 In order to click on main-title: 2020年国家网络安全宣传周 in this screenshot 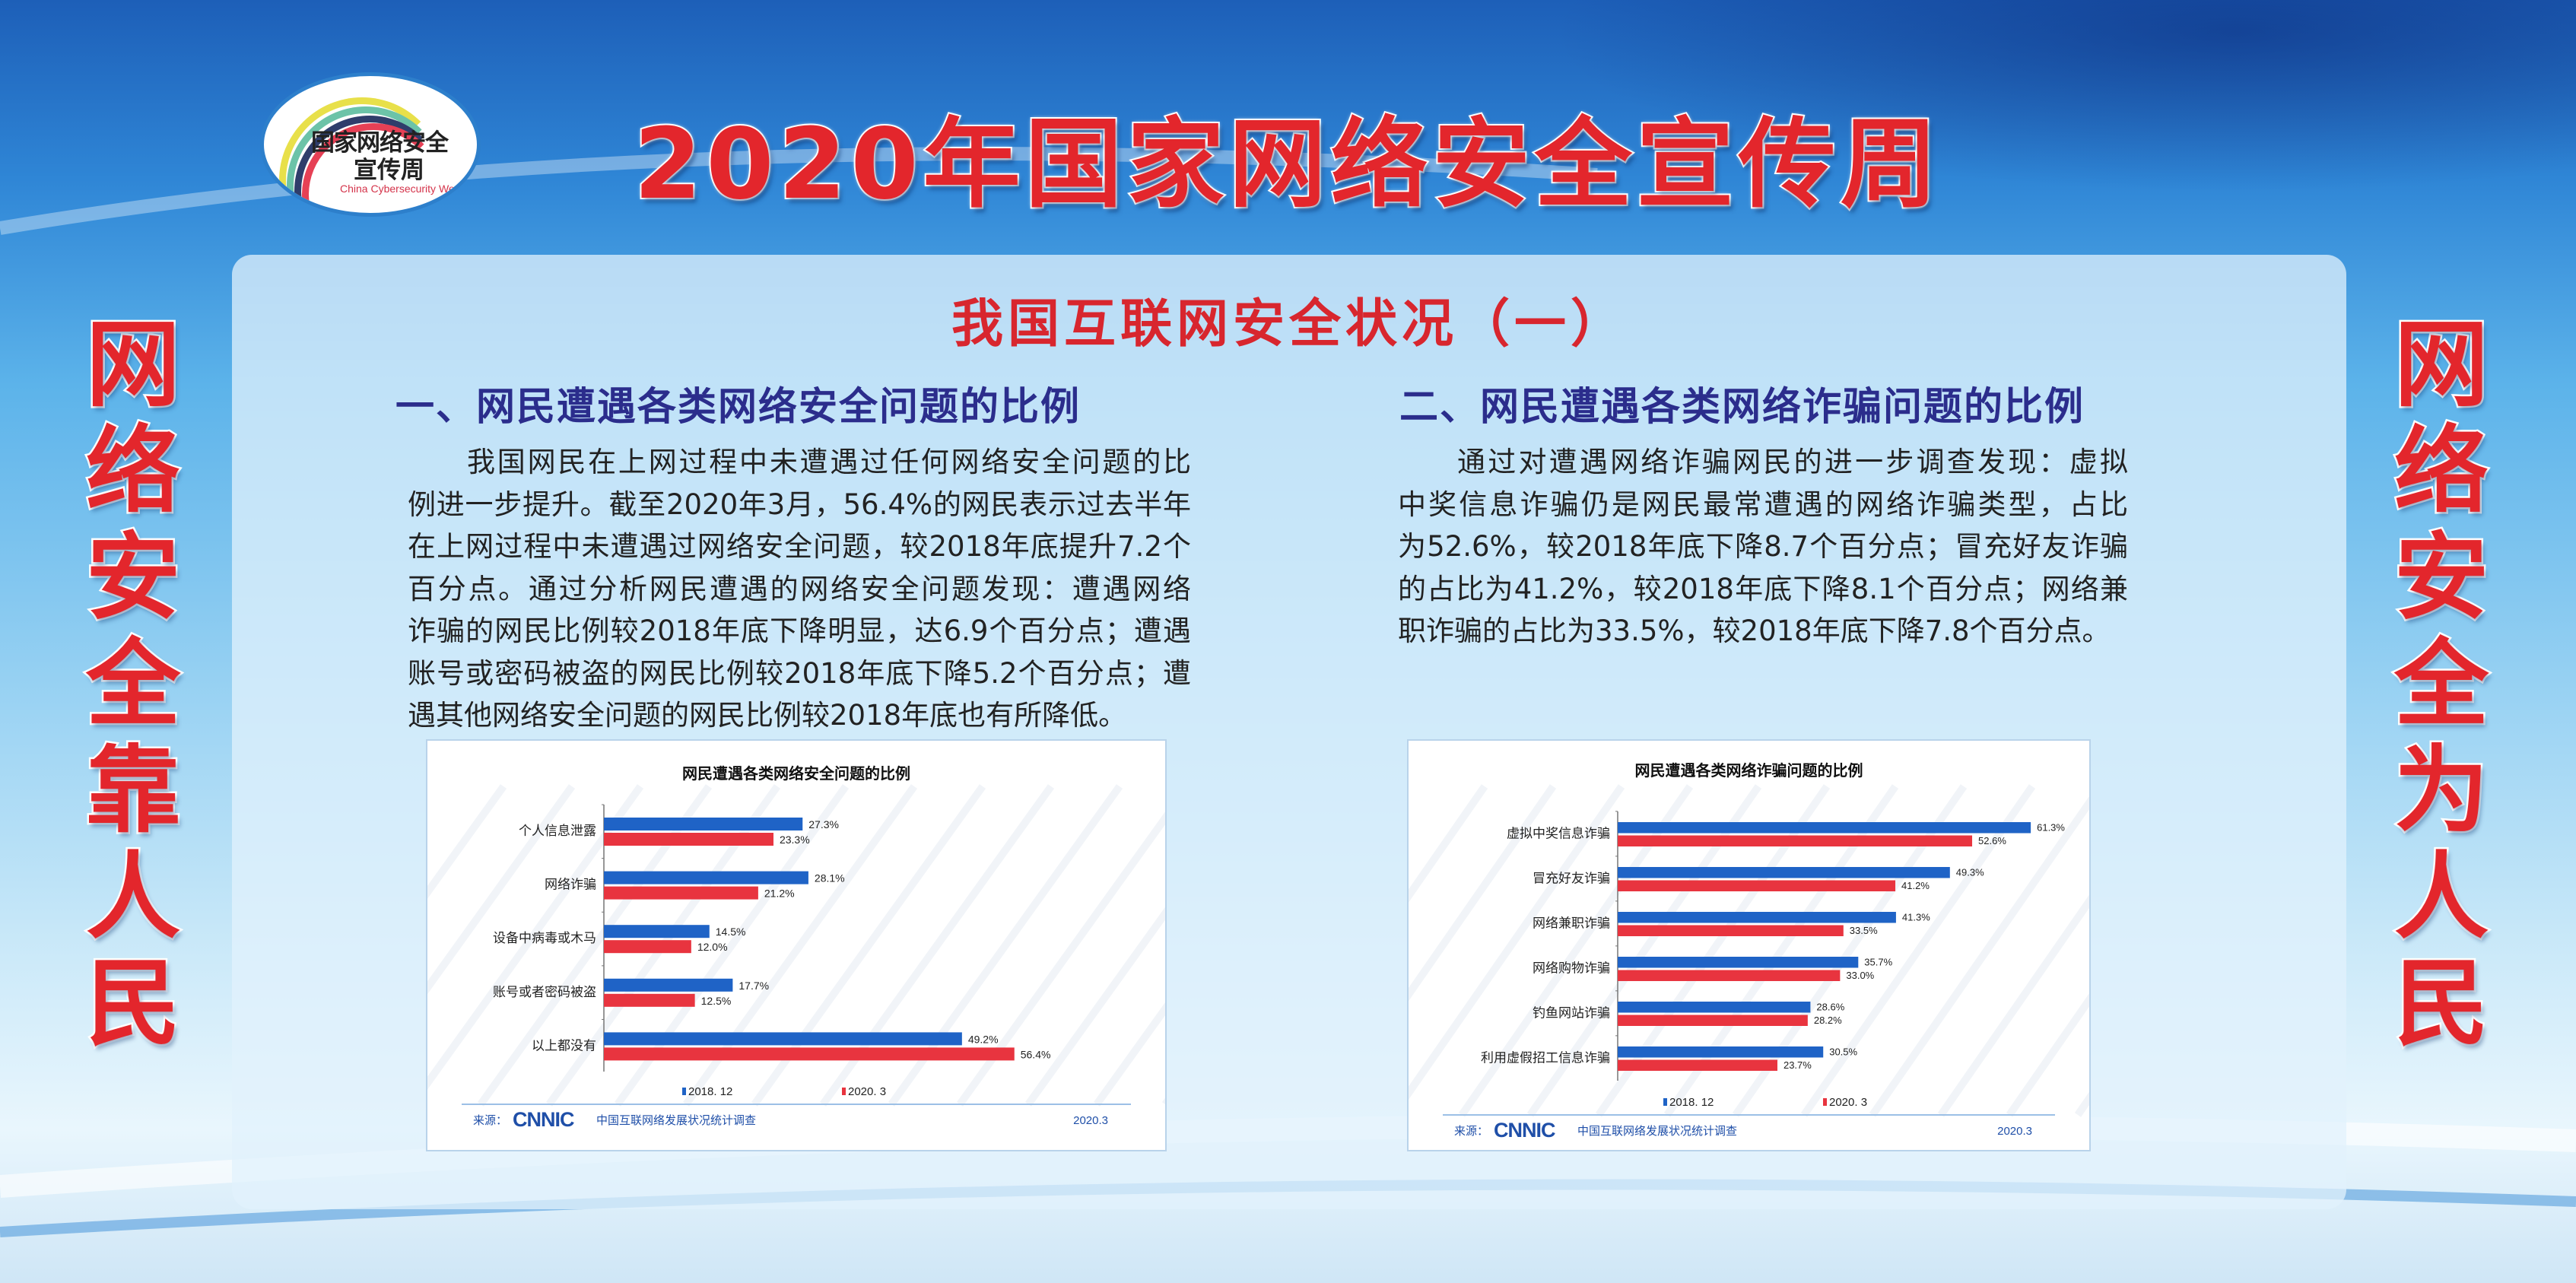, I will do `click(1287, 164)`.